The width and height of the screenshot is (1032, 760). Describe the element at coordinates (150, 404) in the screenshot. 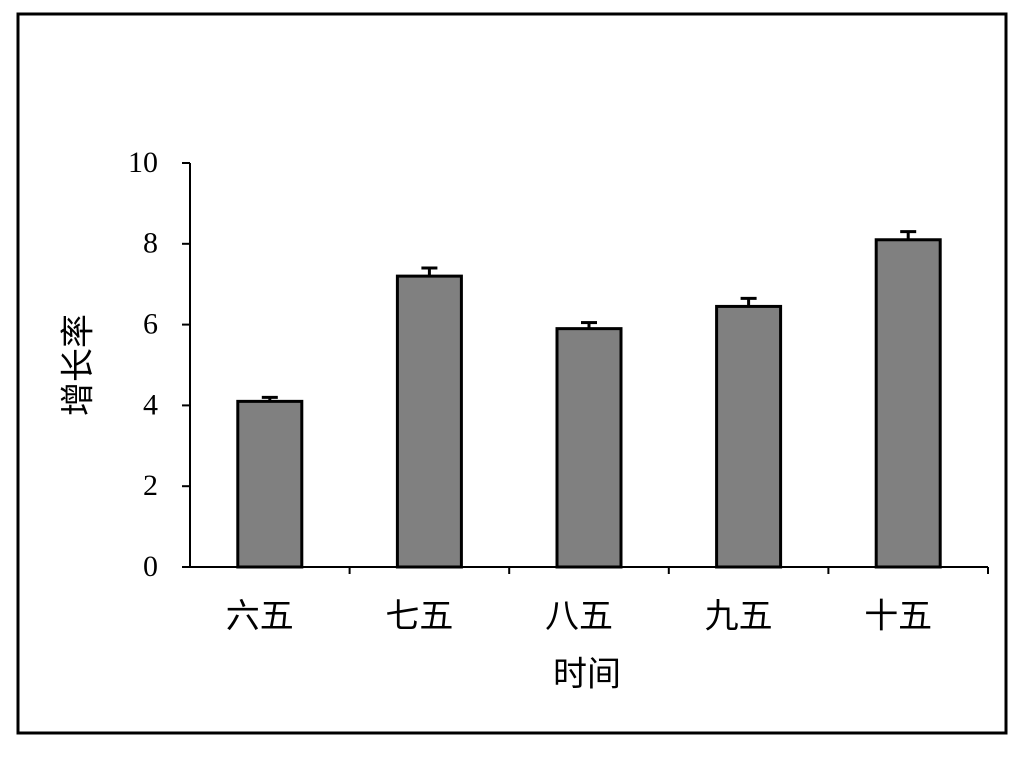

I see `y-tick-label: 4` at that location.